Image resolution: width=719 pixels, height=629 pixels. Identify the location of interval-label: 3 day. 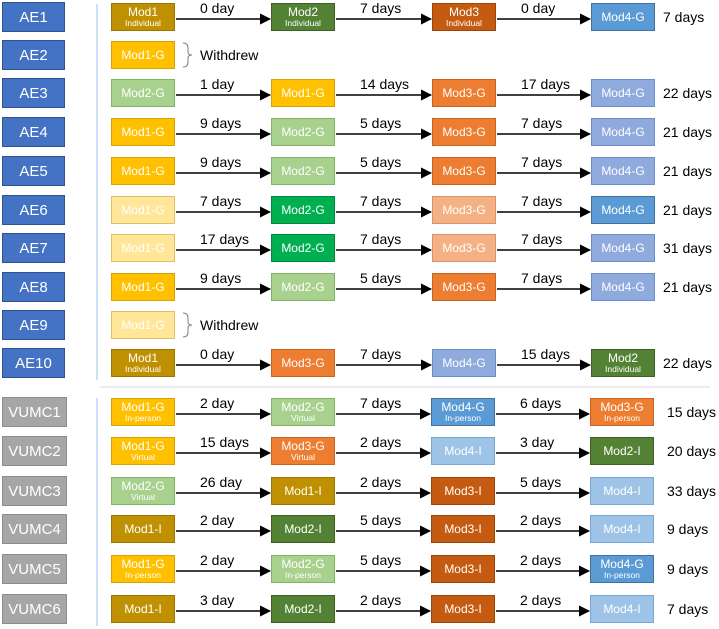
(217, 600).